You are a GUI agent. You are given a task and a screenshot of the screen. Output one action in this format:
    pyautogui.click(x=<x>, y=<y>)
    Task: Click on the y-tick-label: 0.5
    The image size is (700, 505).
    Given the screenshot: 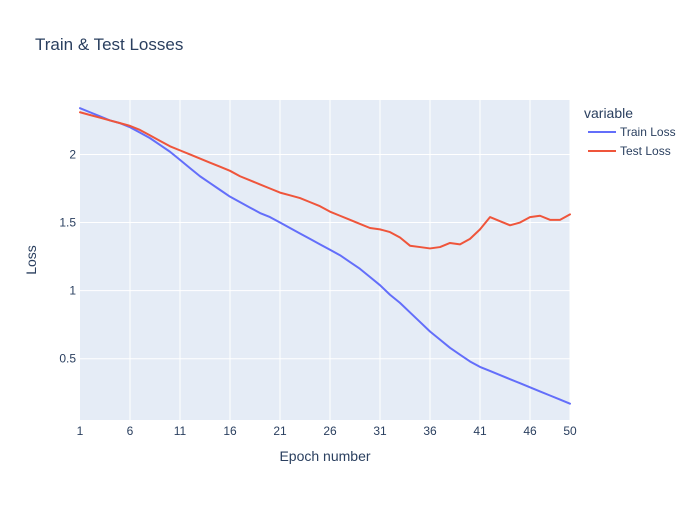 What is the action you would take?
    pyautogui.click(x=67, y=359)
    